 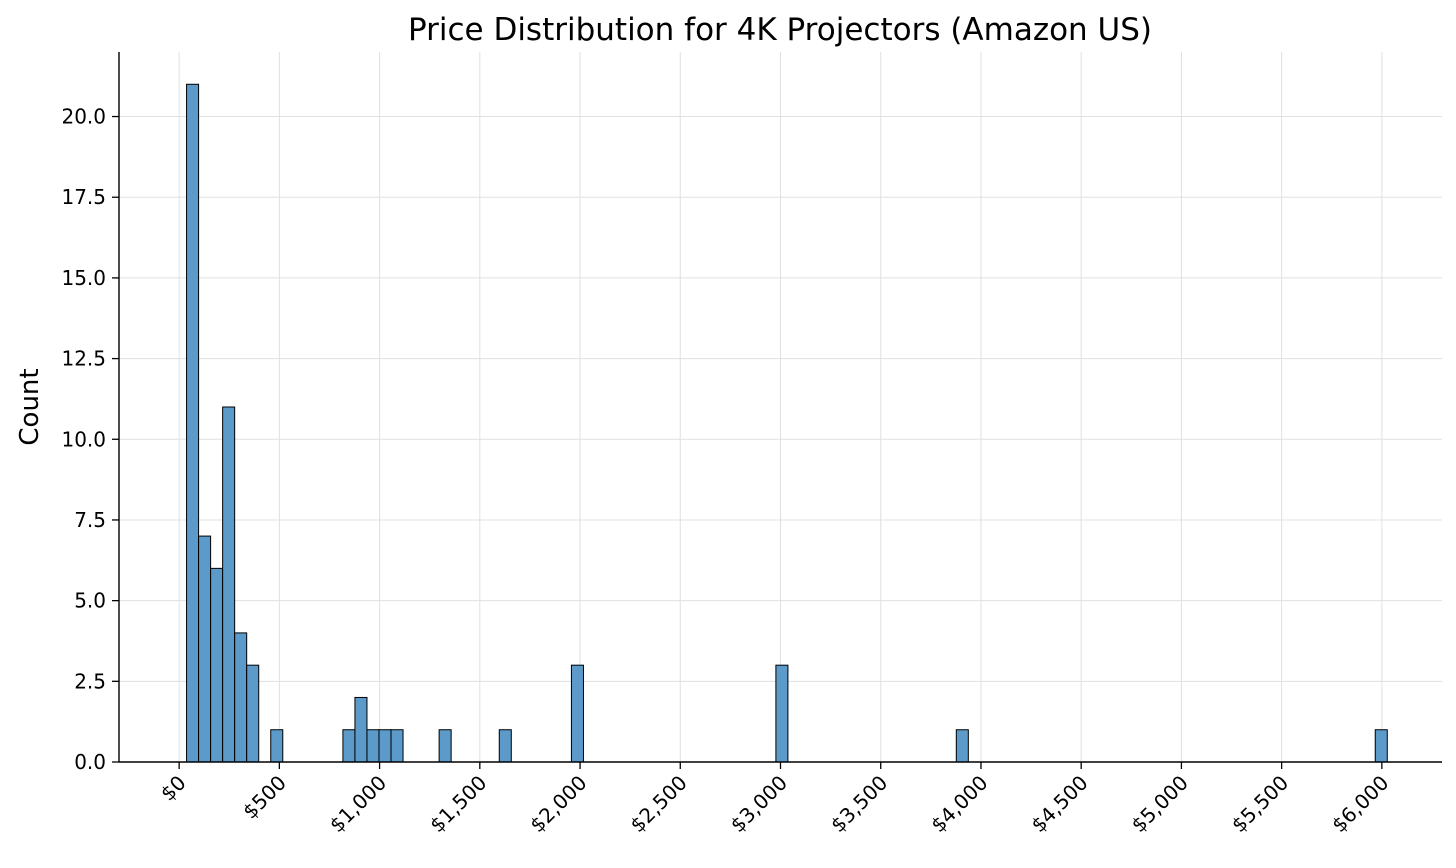 I want to click on x-tick-label: $3,000, so click(x=759, y=804).